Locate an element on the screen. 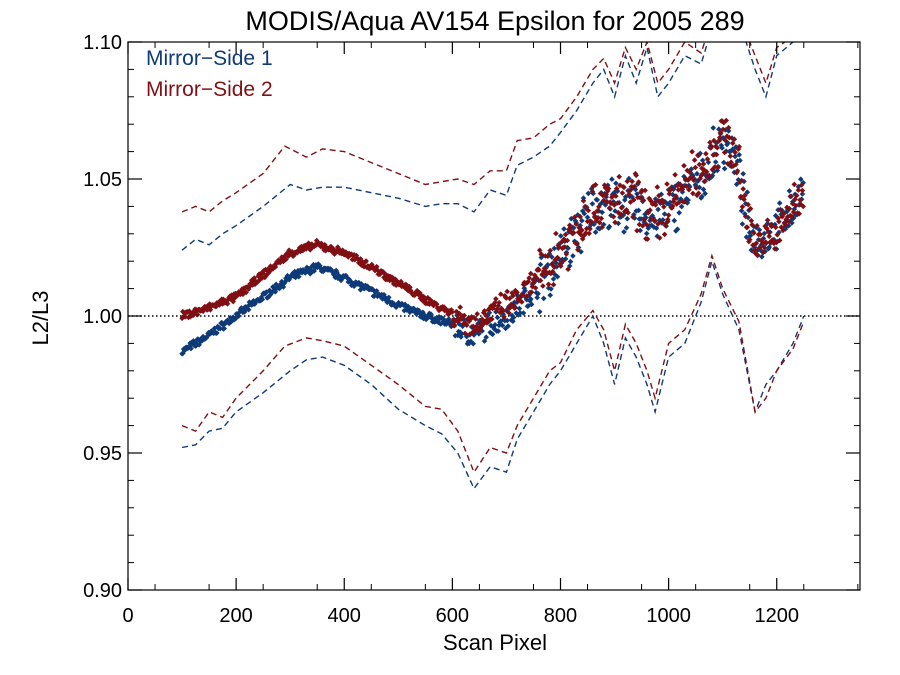  y-tick-label: 1.10 is located at coordinates (102, 43).